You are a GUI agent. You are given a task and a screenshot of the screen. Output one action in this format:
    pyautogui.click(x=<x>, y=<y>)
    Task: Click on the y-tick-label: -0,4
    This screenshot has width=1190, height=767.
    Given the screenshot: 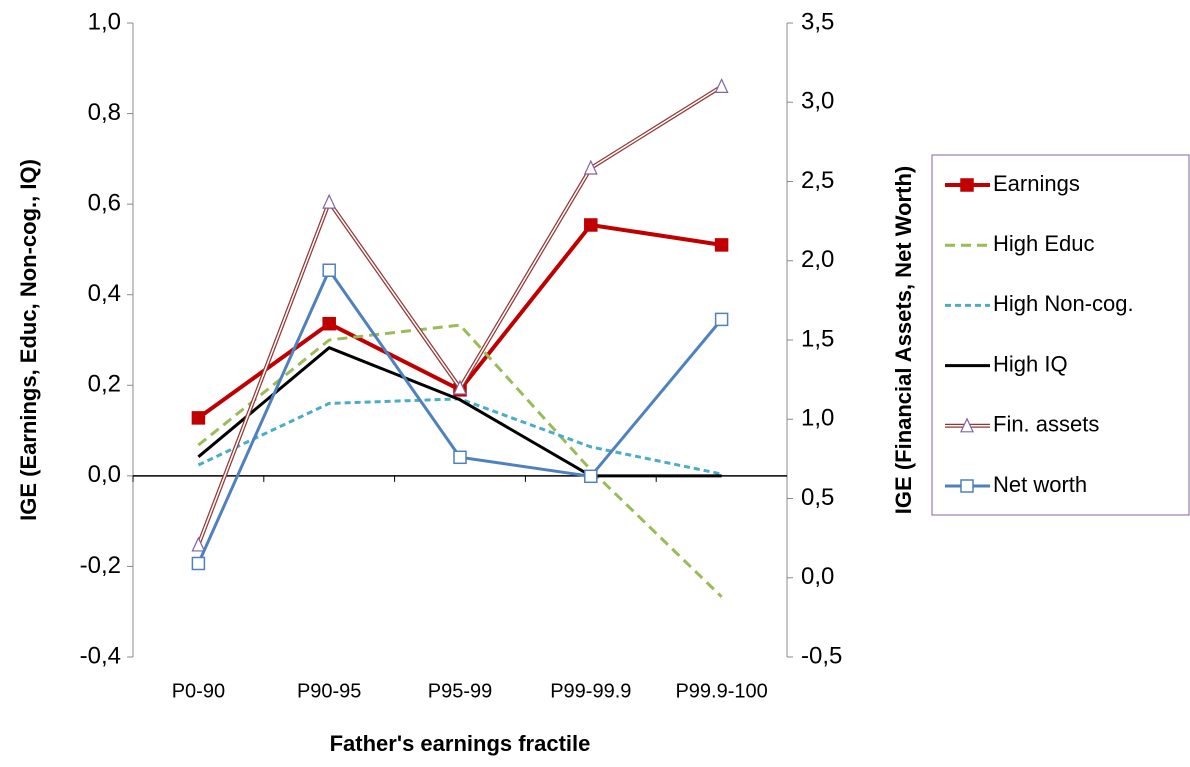 What is the action you would take?
    pyautogui.click(x=100, y=655)
    